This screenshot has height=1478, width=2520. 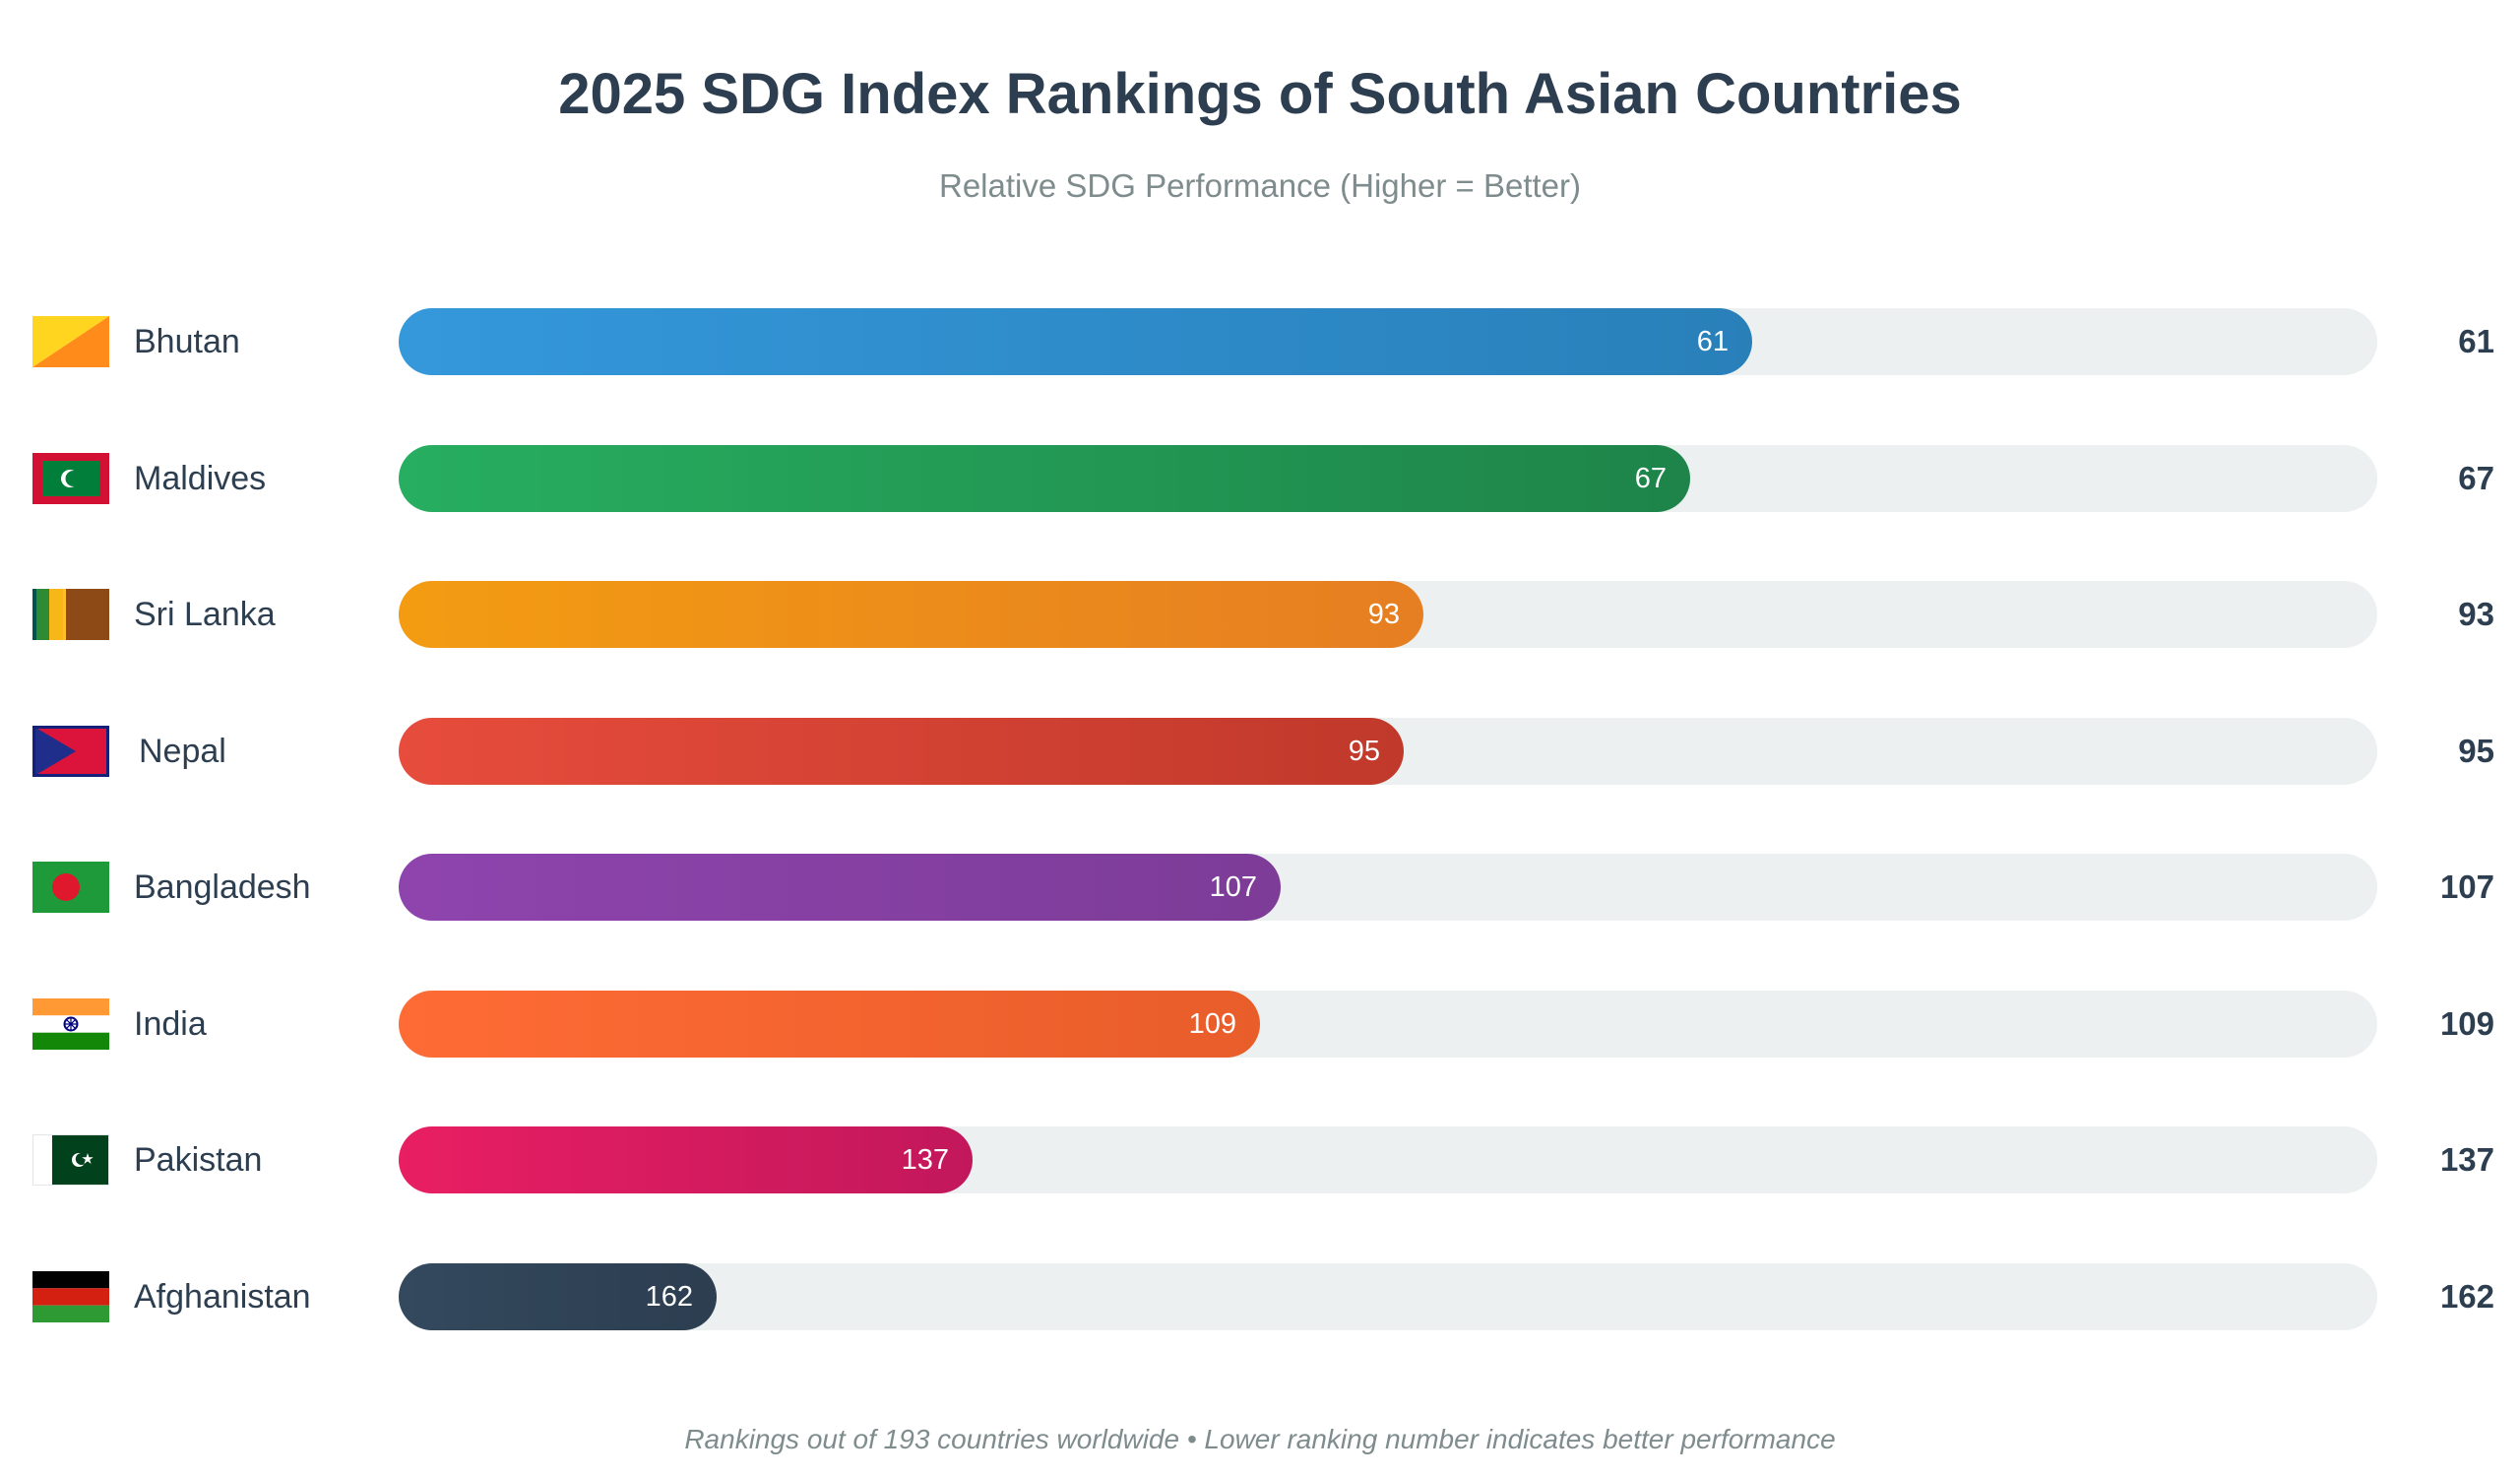 I want to click on bar: 162, so click(x=558, y=1296).